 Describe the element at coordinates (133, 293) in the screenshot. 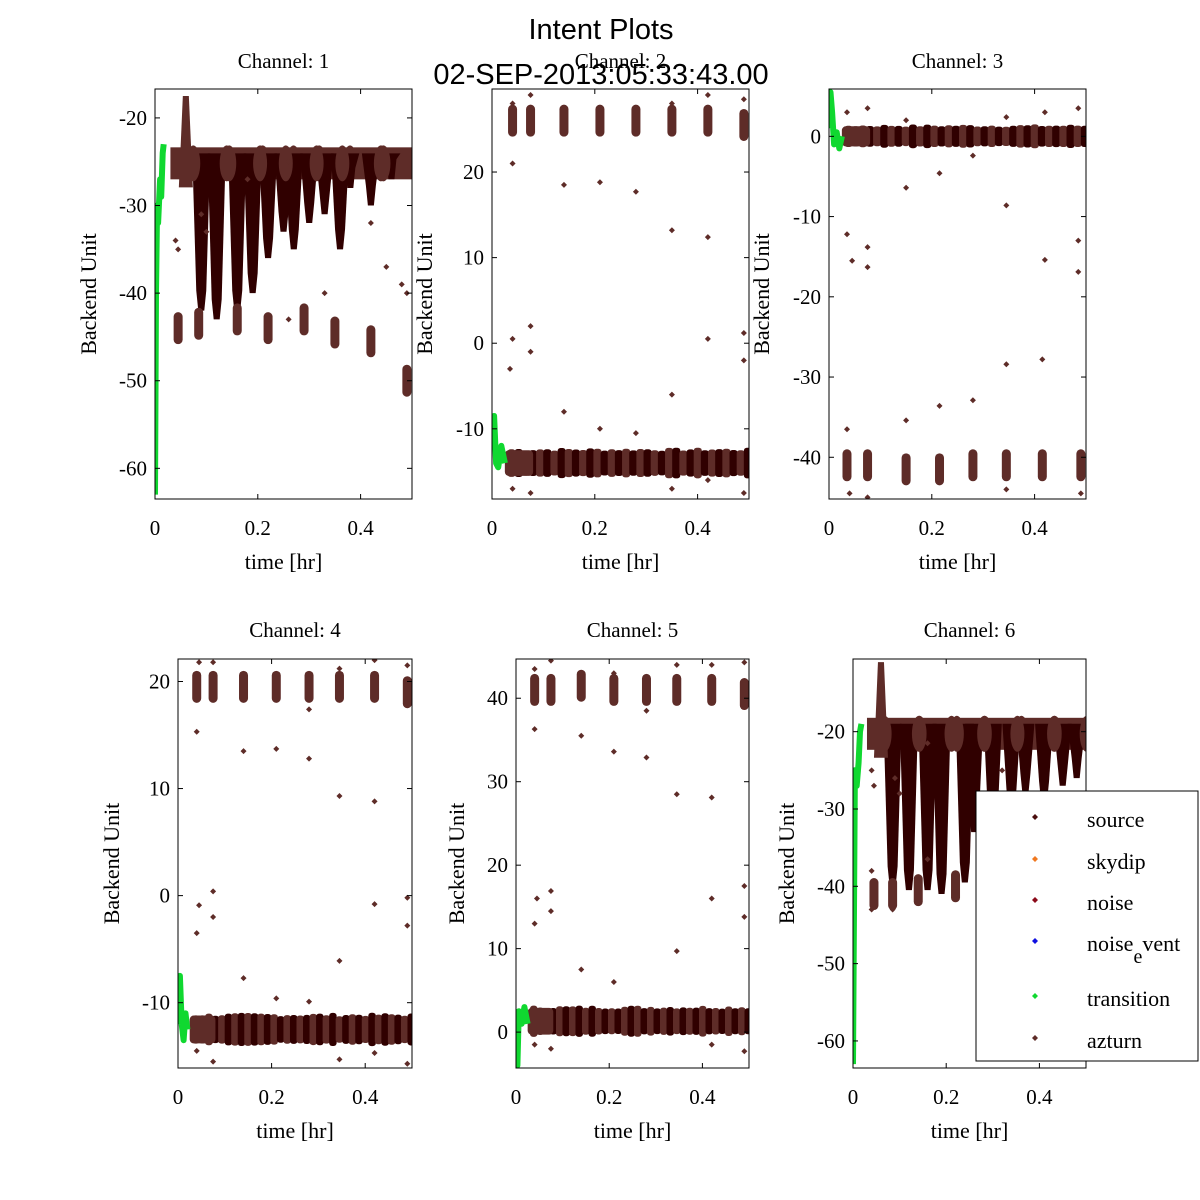

I see `y-tick-label: -40` at that location.